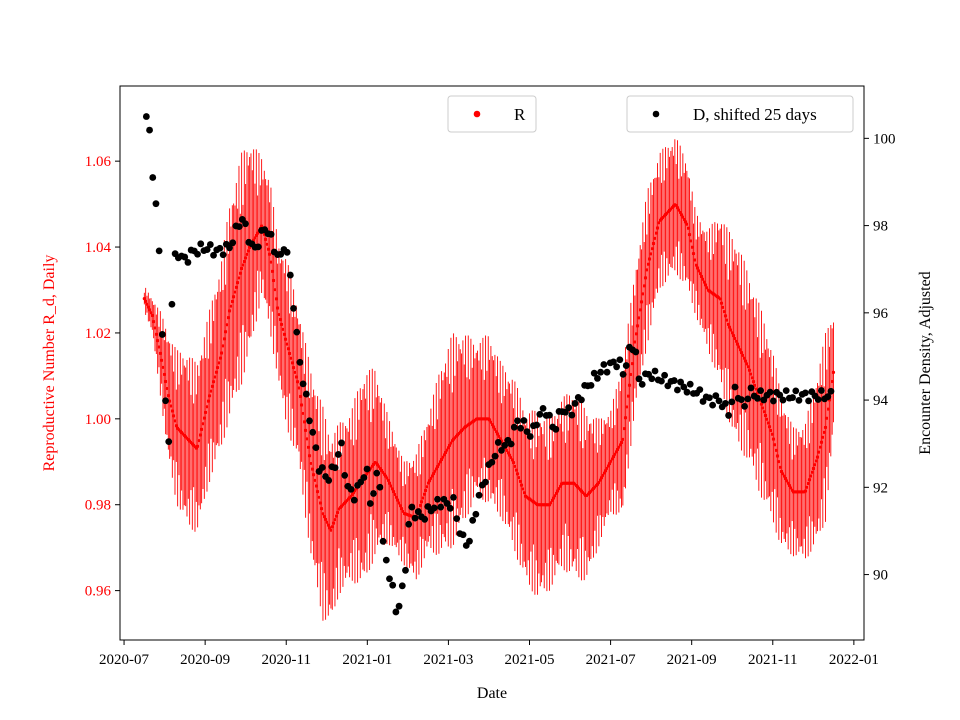 Image resolution: width=960 pixels, height=720 pixels. What do you see at coordinates (102, 377) in the screenshot?
I see `y-axis-left: 0.96 0.98 1.00 1.02 1.04 1.06` at bounding box center [102, 377].